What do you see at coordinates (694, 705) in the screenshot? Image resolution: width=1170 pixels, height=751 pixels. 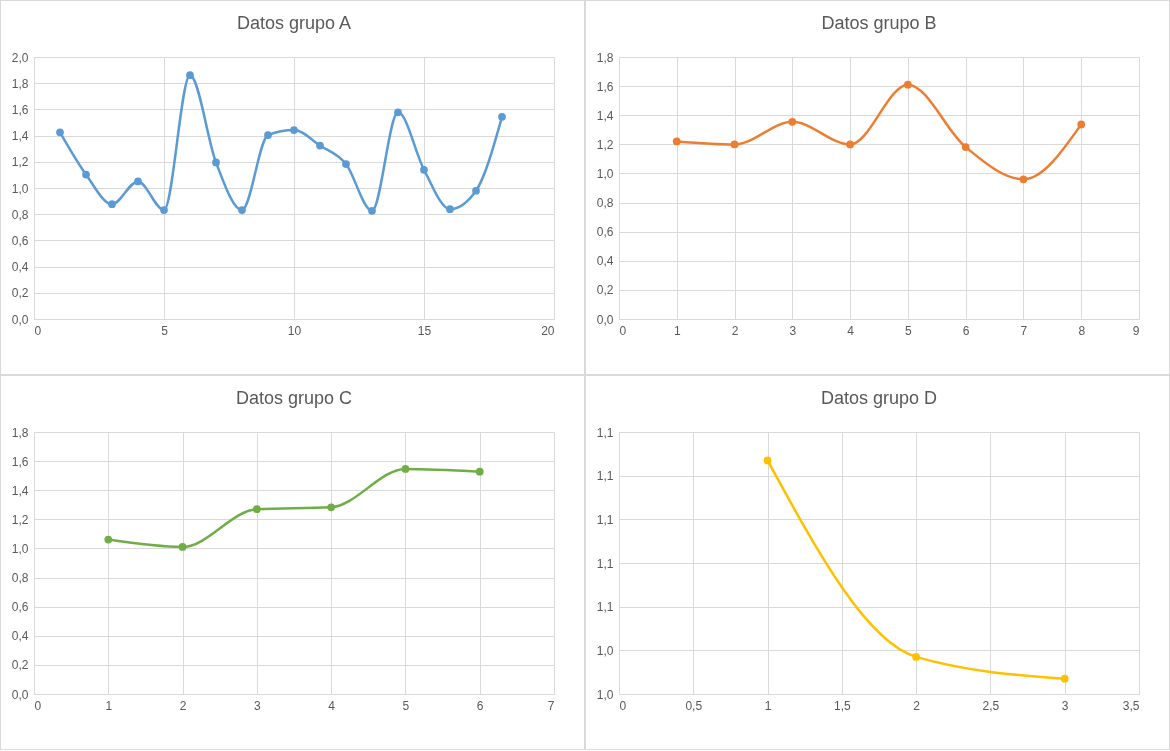 I see `x-tick-label: 0,5` at bounding box center [694, 705].